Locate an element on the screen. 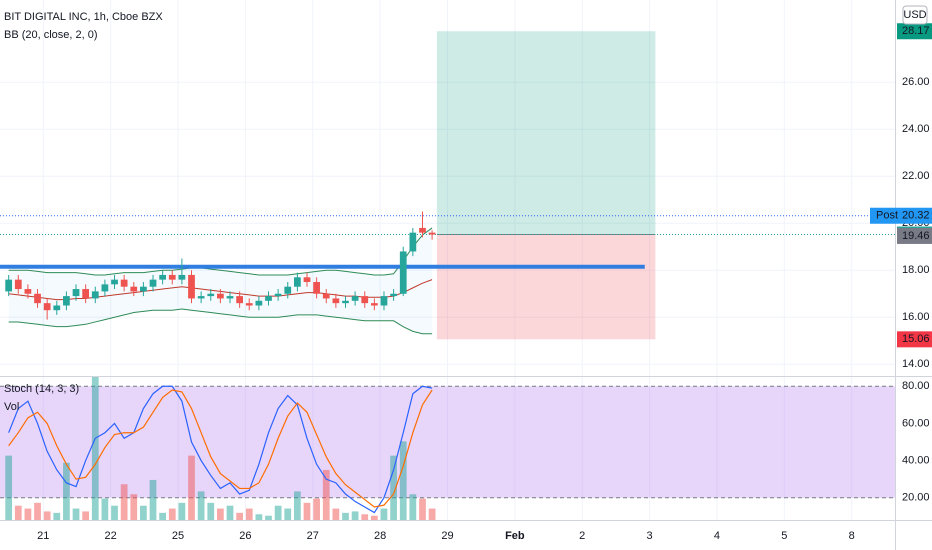 This screenshot has width=932, height=550. y-tick-label: 24.00 is located at coordinates (916, 129).